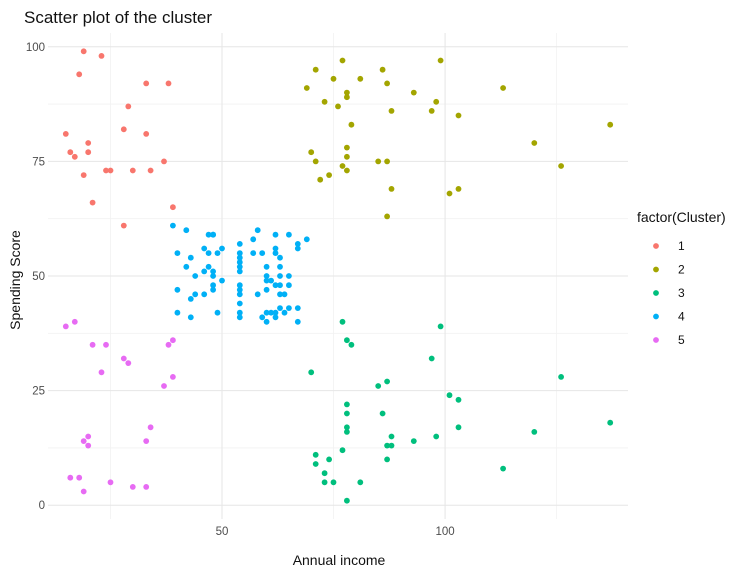  What do you see at coordinates (118, 17) in the screenshot?
I see `chart-title: Scatter plot of the cluster` at bounding box center [118, 17].